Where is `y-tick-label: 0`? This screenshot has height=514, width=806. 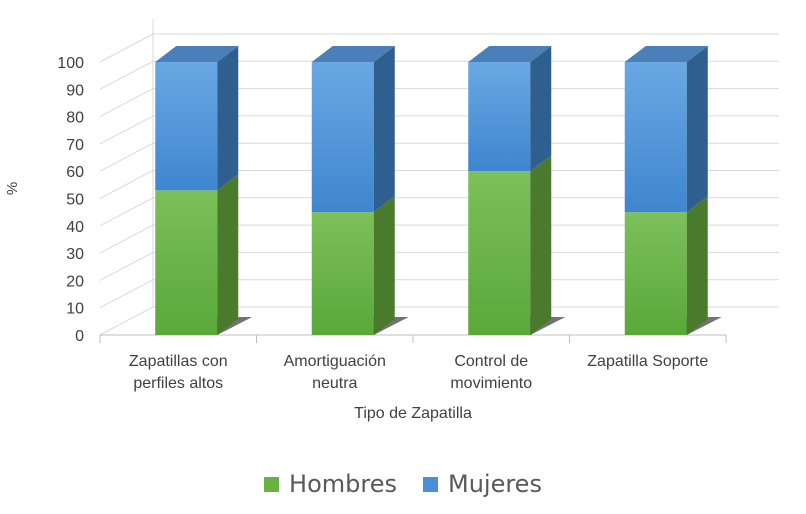 y-tick-label: 0 is located at coordinates (79, 336).